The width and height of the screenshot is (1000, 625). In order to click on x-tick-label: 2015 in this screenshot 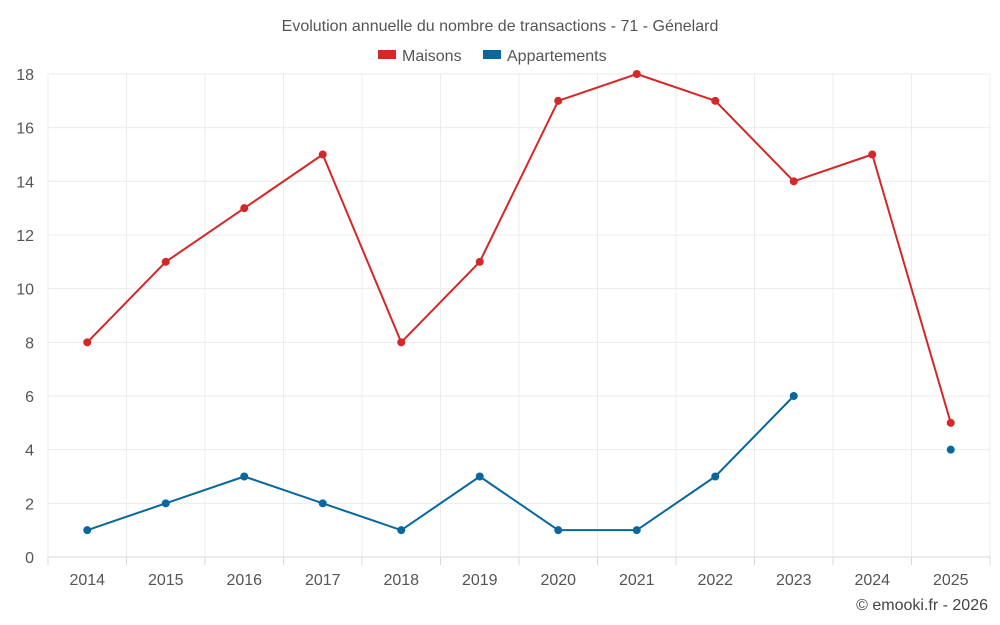, I will do `click(166, 580)`.